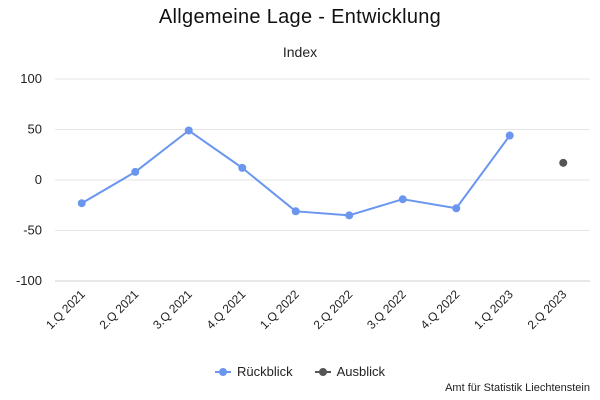  Describe the element at coordinates (279, 309) in the screenshot. I see `x-tick-label: 1.Q 2022` at that location.